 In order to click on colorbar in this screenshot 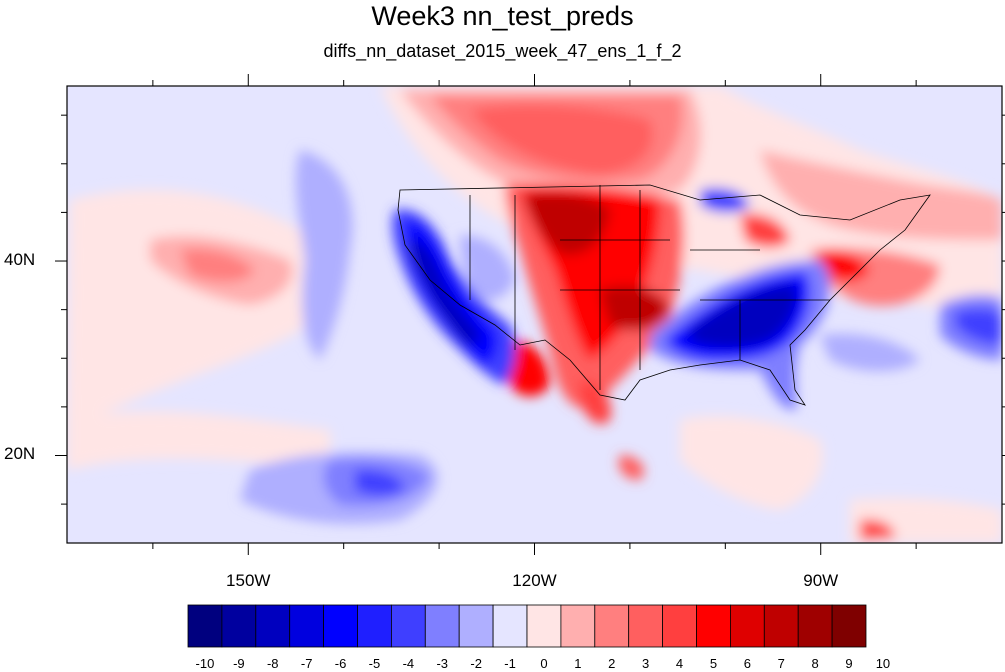, I will do `click(527, 626)`.